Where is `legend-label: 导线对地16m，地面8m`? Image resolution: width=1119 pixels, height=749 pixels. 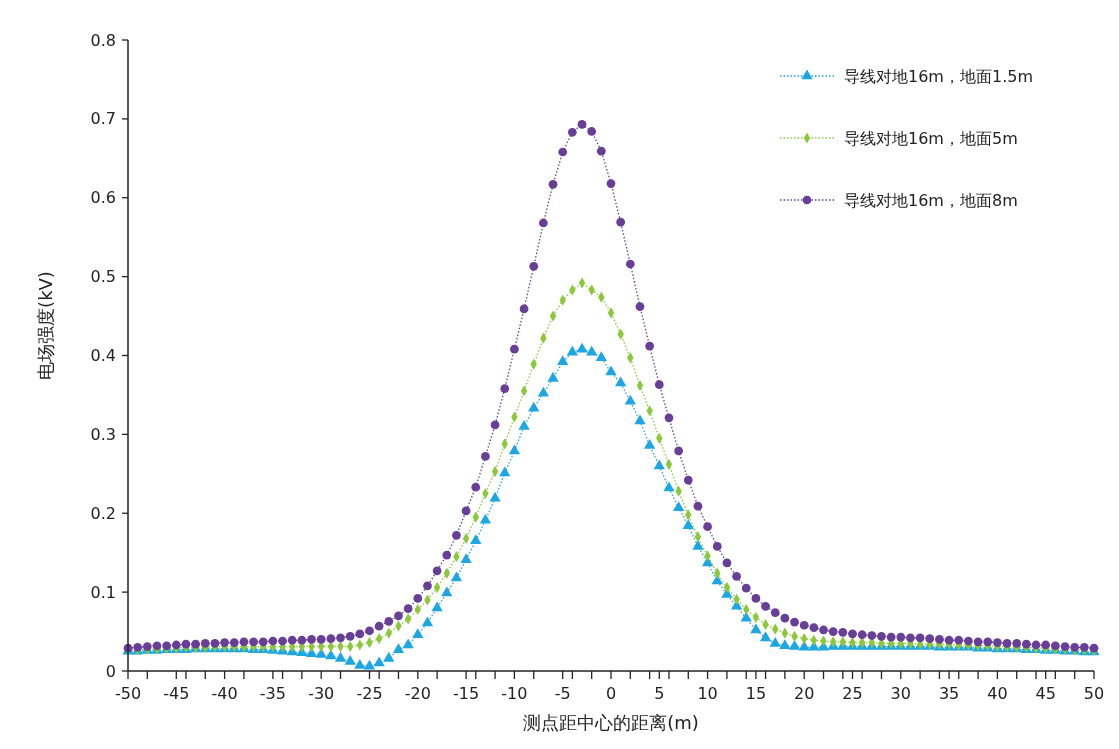 legend-label: 导线对地16m，地面8m is located at coordinates (931, 200).